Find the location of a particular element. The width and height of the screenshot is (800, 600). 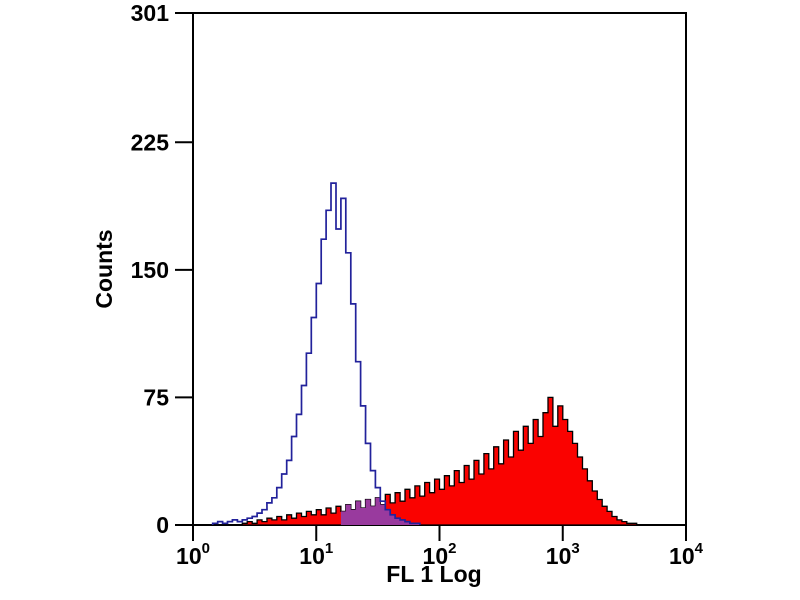

y-tick-label: 301 is located at coordinates (150, 13).